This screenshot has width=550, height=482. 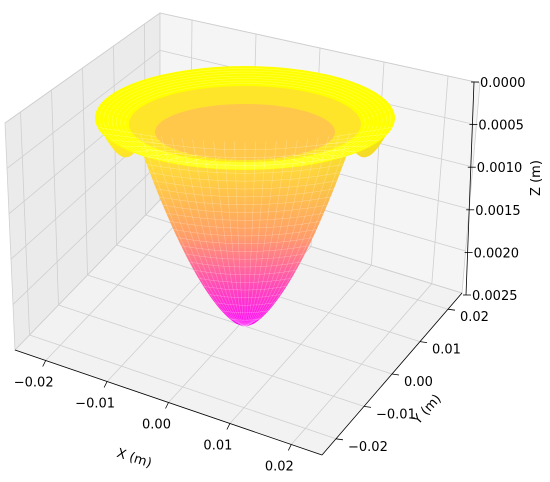 I want to click on y-tick-label: 0.00, so click(x=418, y=382).